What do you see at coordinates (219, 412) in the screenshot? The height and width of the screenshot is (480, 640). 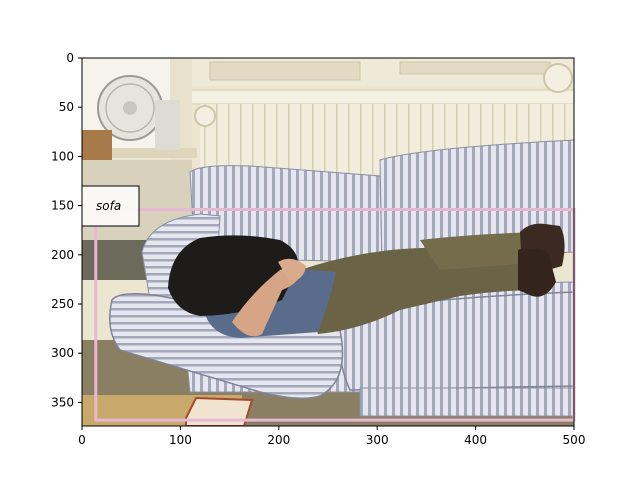 I see `book` at bounding box center [219, 412].